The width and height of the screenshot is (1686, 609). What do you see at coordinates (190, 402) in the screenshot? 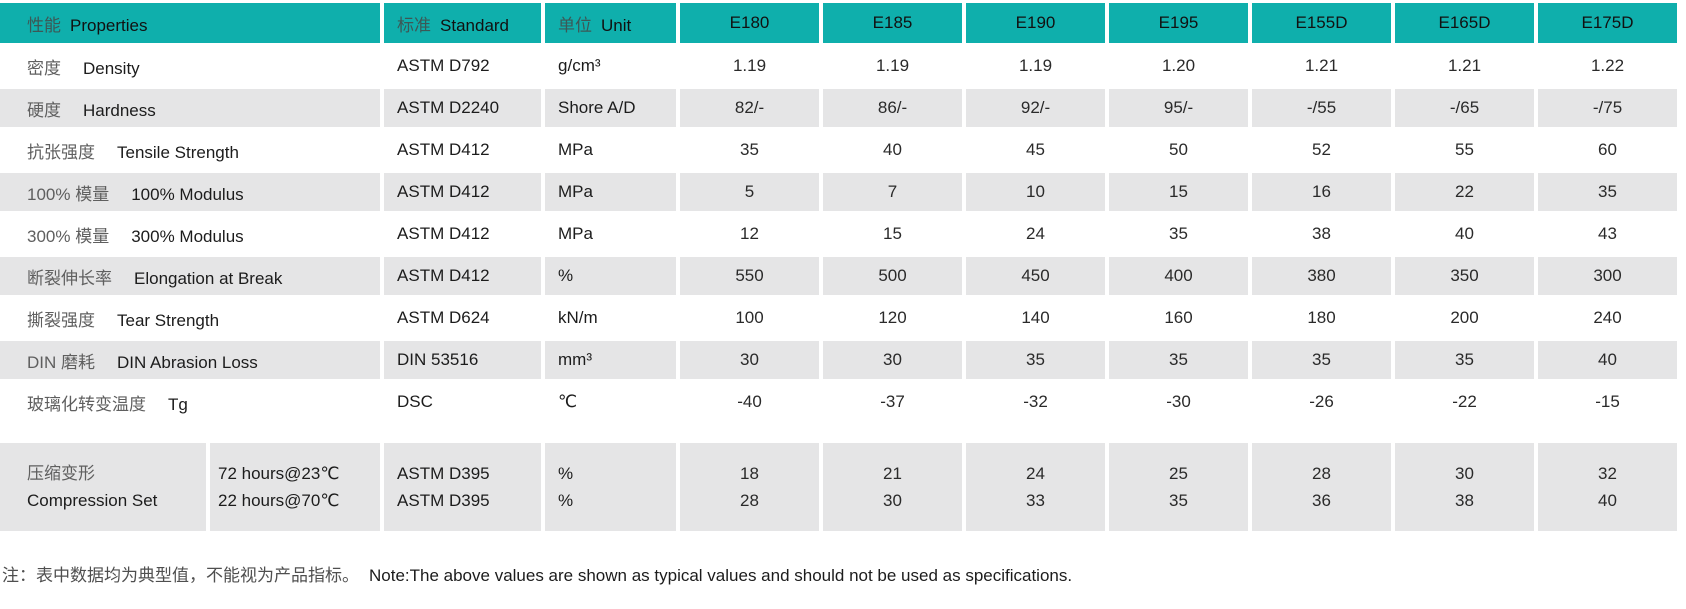
I see `property-label-cell: 玻璃化转变温度 Tg` at bounding box center [190, 402].